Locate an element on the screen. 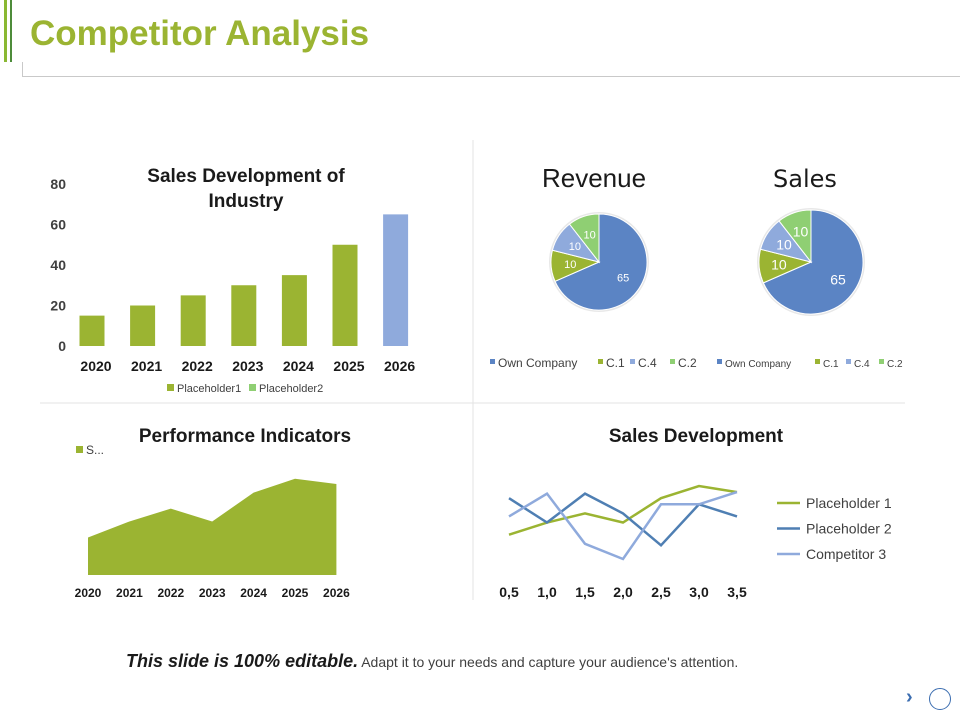 This screenshot has height=720, width=960. area-x-tick-label: 2023 is located at coordinates (212, 593).